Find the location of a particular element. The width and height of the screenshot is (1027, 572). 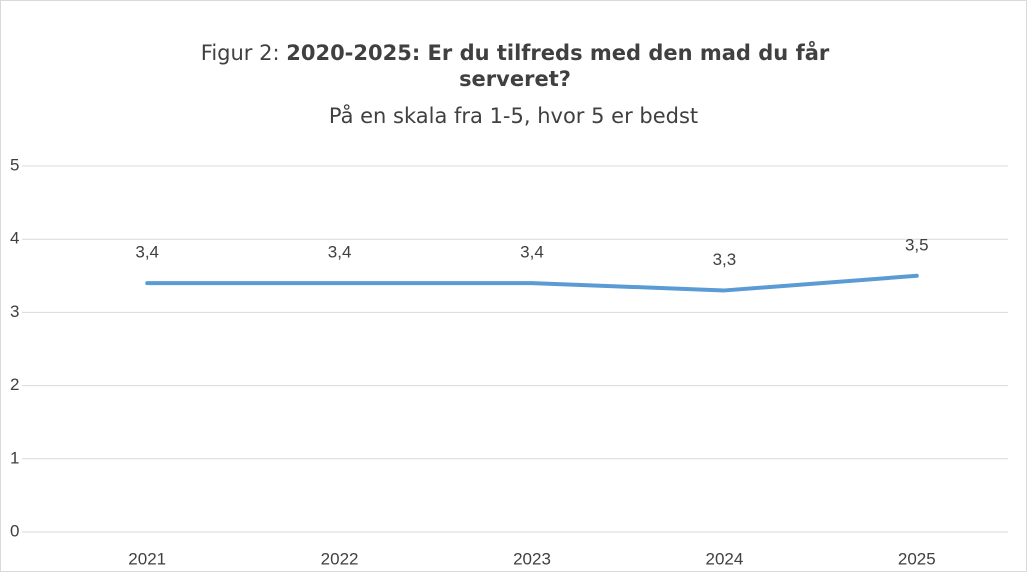

y-tick-label: 0 is located at coordinates (14, 530).